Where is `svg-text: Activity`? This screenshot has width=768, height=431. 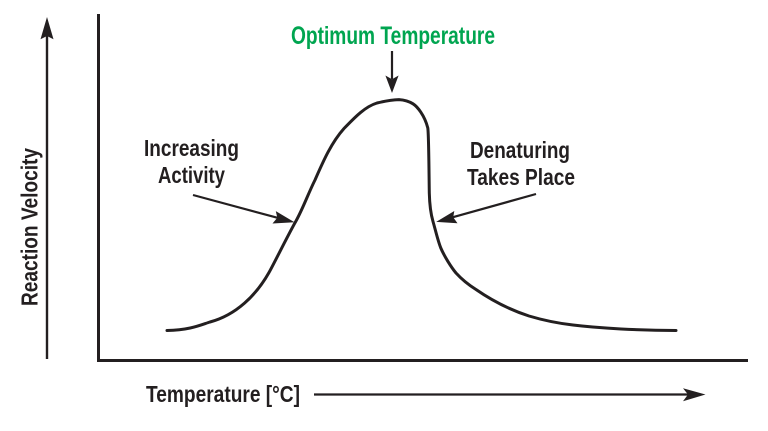 svg-text: Activity is located at coordinates (191, 175).